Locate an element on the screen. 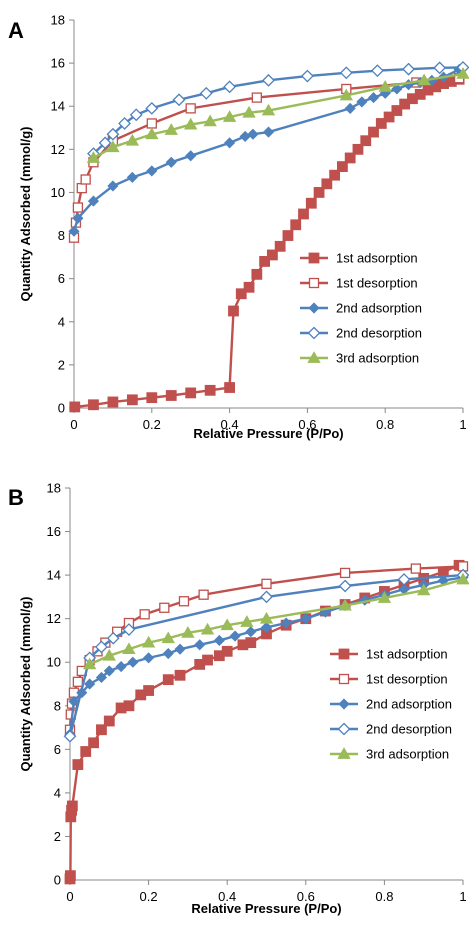 This screenshot has width=469, height=933. legend-entry: 2nd adsorption is located at coordinates (361, 308).